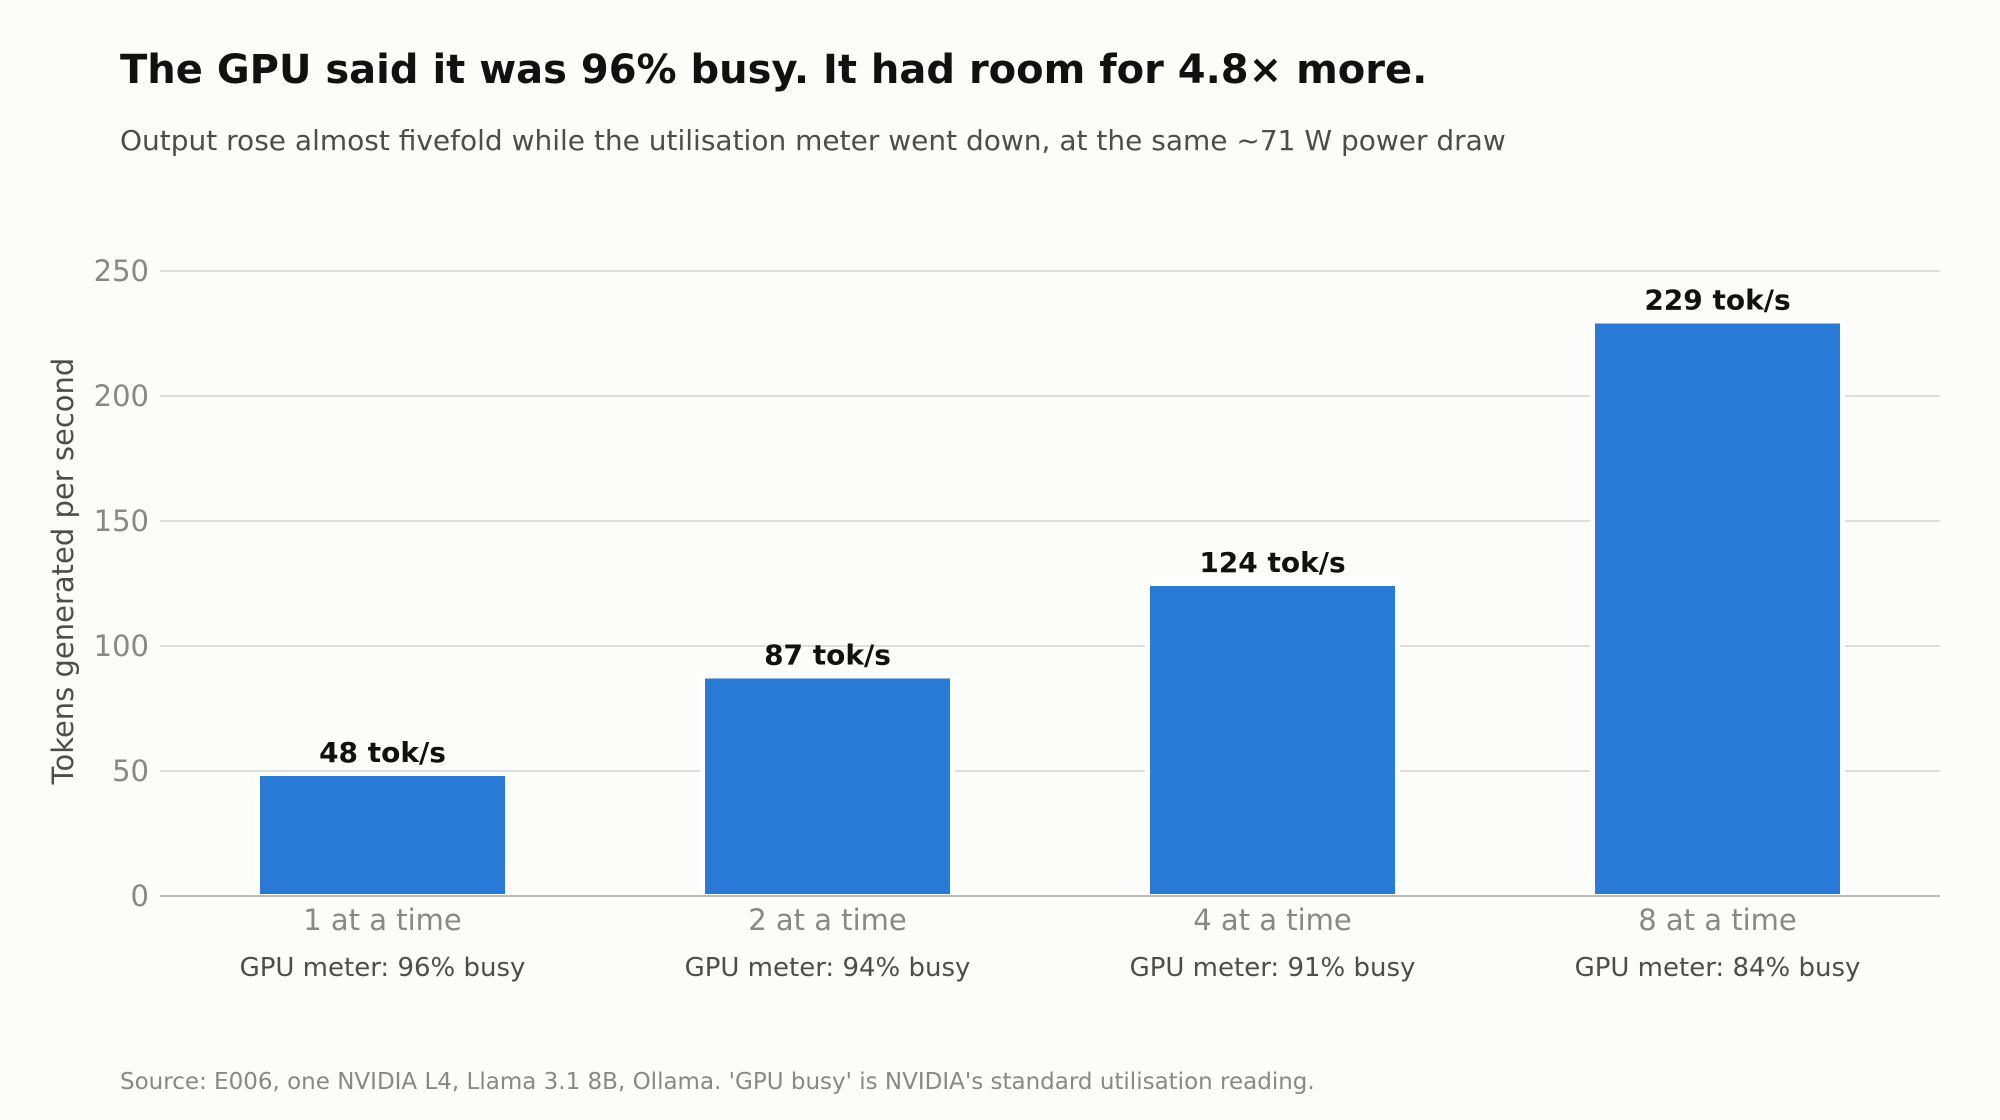  I want to click on y-tick-label: 50, so click(130, 771).